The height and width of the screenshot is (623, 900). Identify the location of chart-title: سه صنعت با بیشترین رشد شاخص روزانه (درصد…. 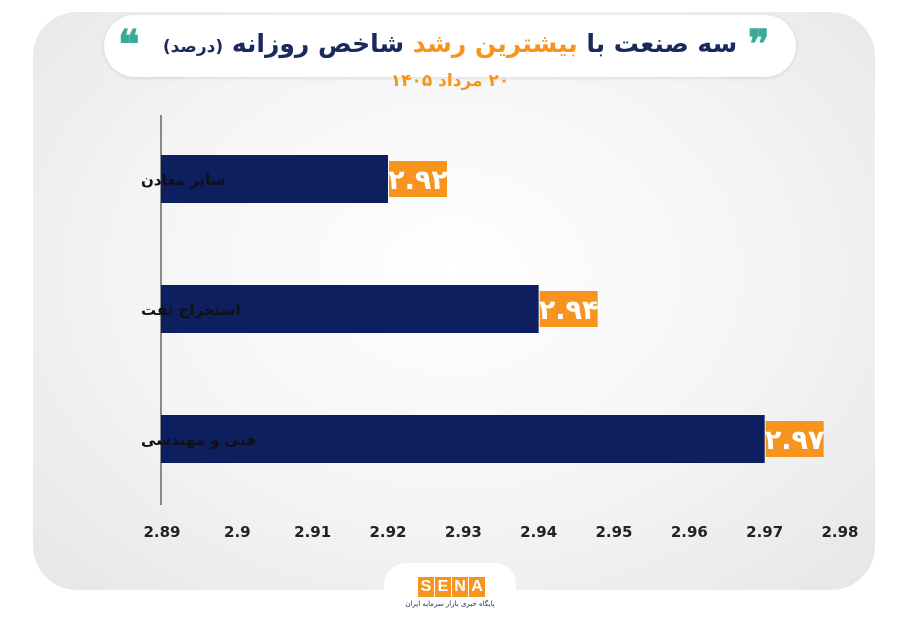
(450, 44).